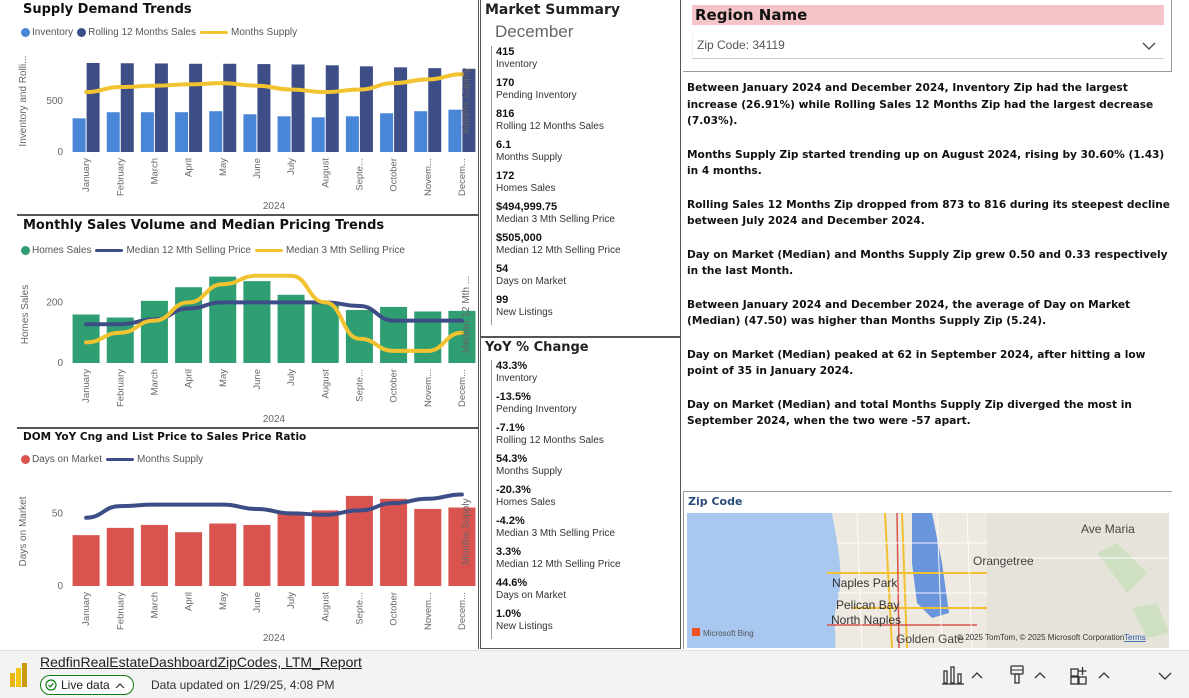  I want to click on map-label-north-naples: North Naples, so click(866, 620).